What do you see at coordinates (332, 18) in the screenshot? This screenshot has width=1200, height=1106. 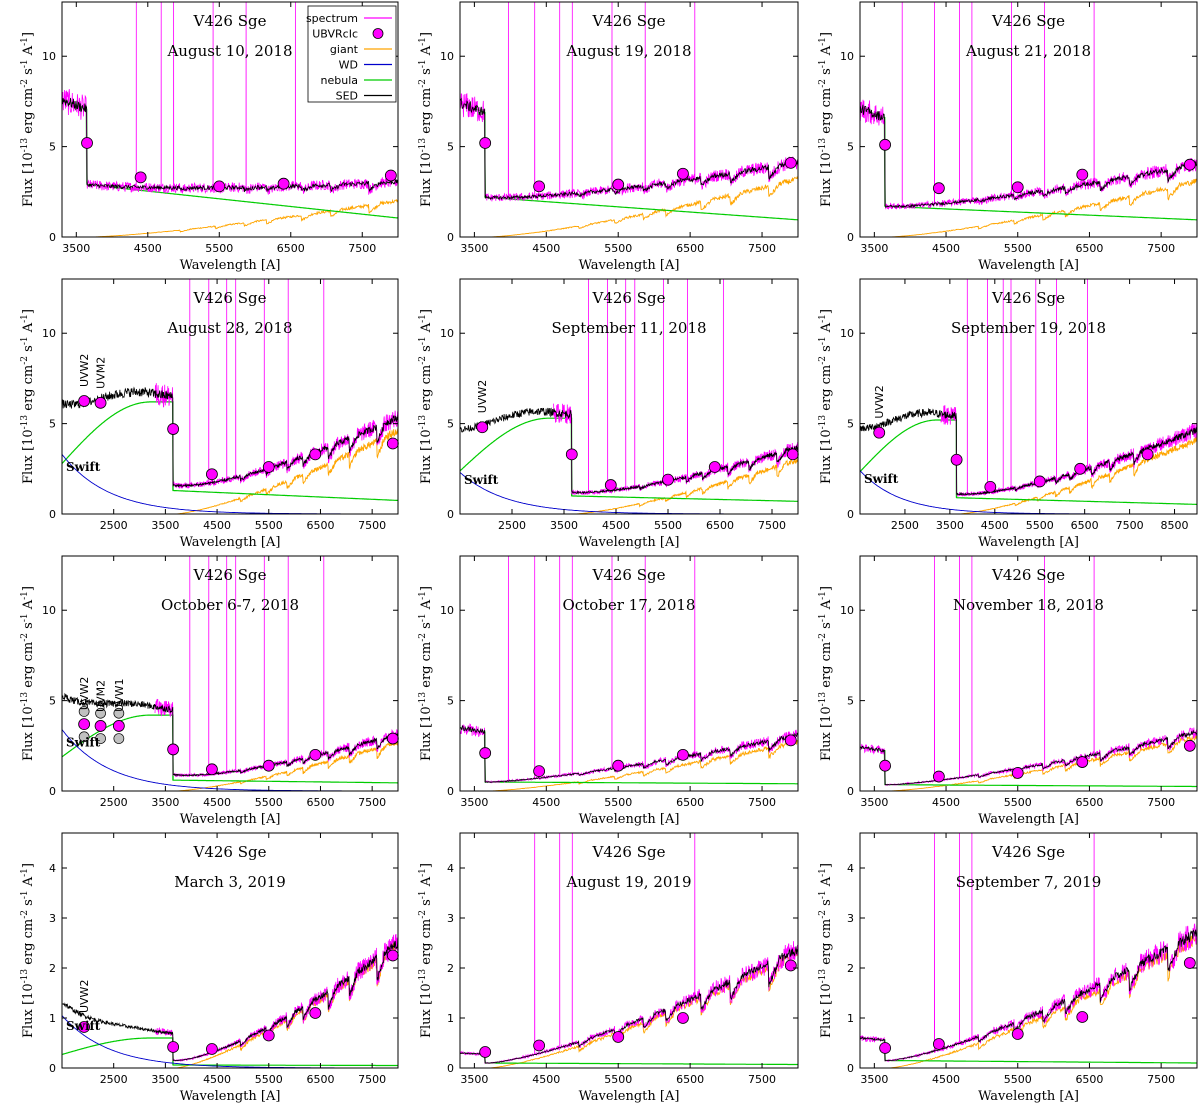 I see `legend-label-spectrum: spectrum` at bounding box center [332, 18].